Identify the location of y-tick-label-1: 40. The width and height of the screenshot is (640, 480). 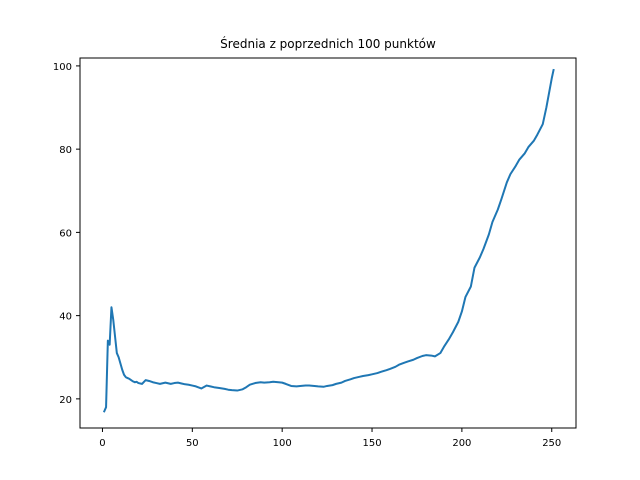
(65, 317).